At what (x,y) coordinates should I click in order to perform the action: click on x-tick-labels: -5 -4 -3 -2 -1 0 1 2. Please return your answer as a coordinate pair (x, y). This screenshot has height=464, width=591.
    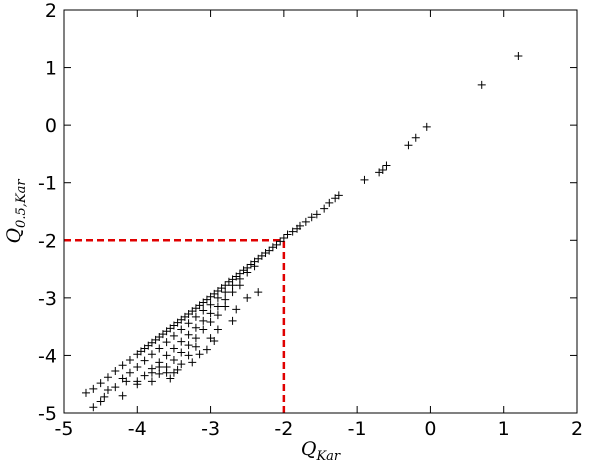
    Looking at the image, I should click on (319, 429).